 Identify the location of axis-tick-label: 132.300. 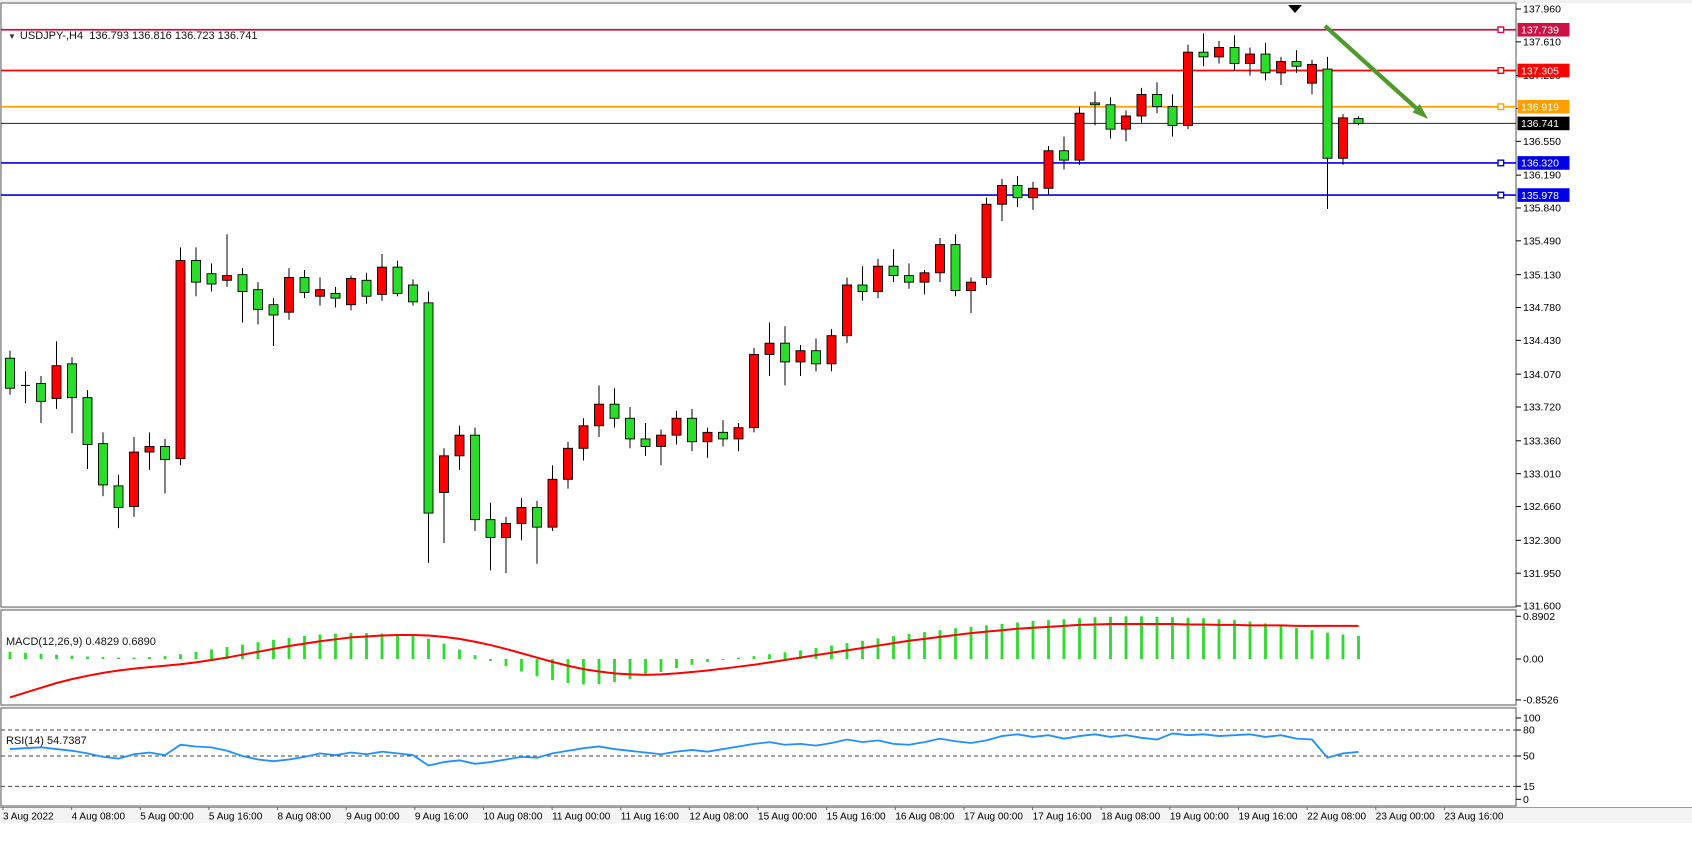
(1542, 541).